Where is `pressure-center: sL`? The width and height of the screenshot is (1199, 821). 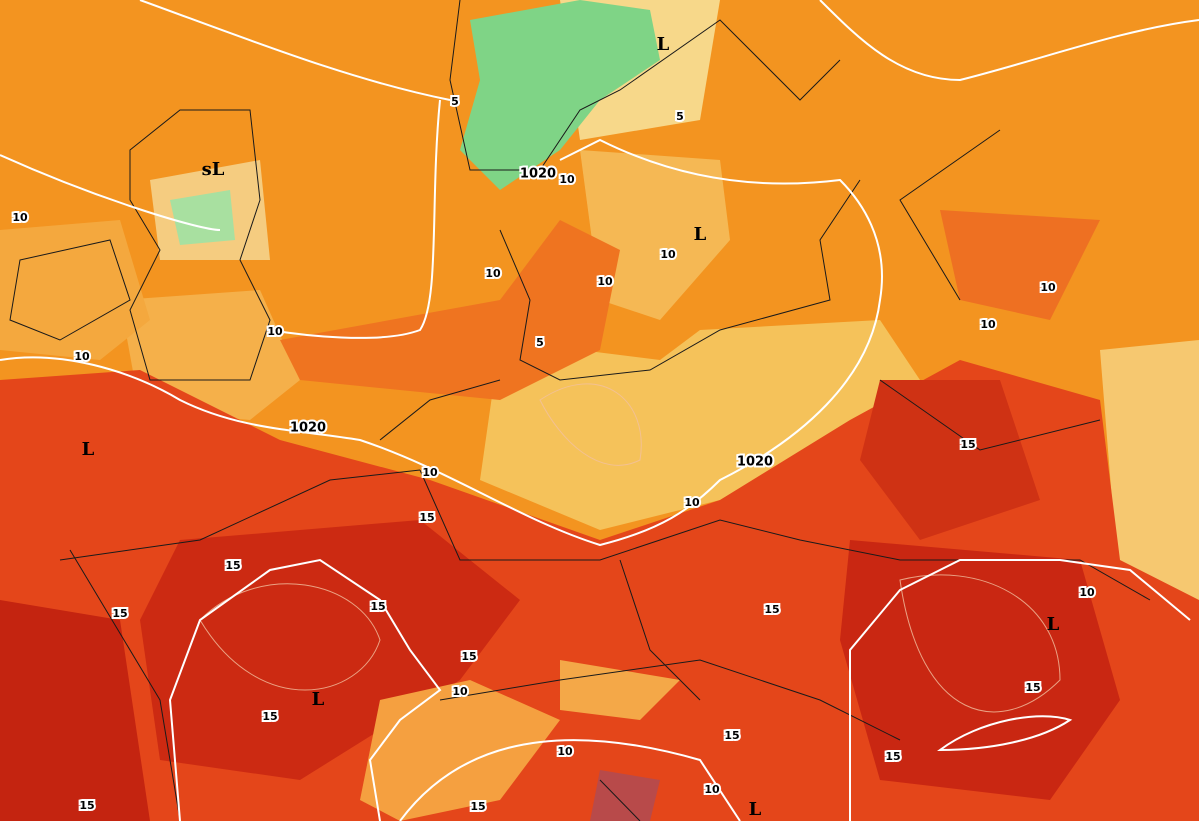
pressure-center: sL is located at coordinates (213, 169).